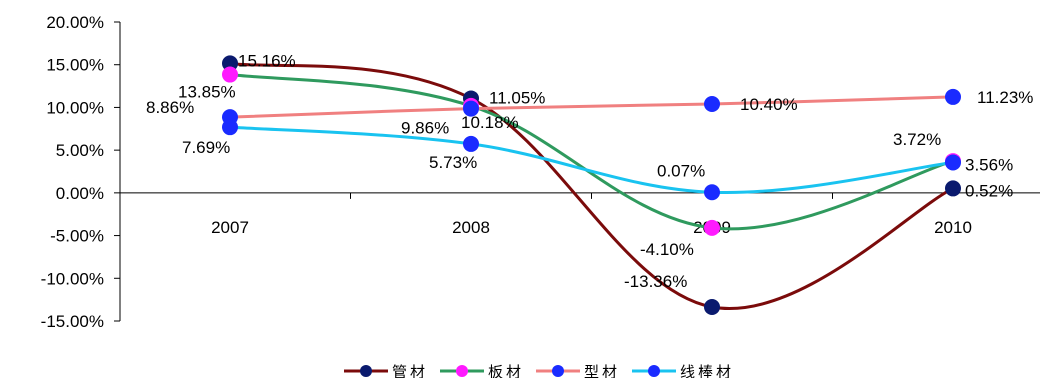  Describe the element at coordinates (80, 193) in the screenshot. I see `y-tick-label: 0.00%` at that location.